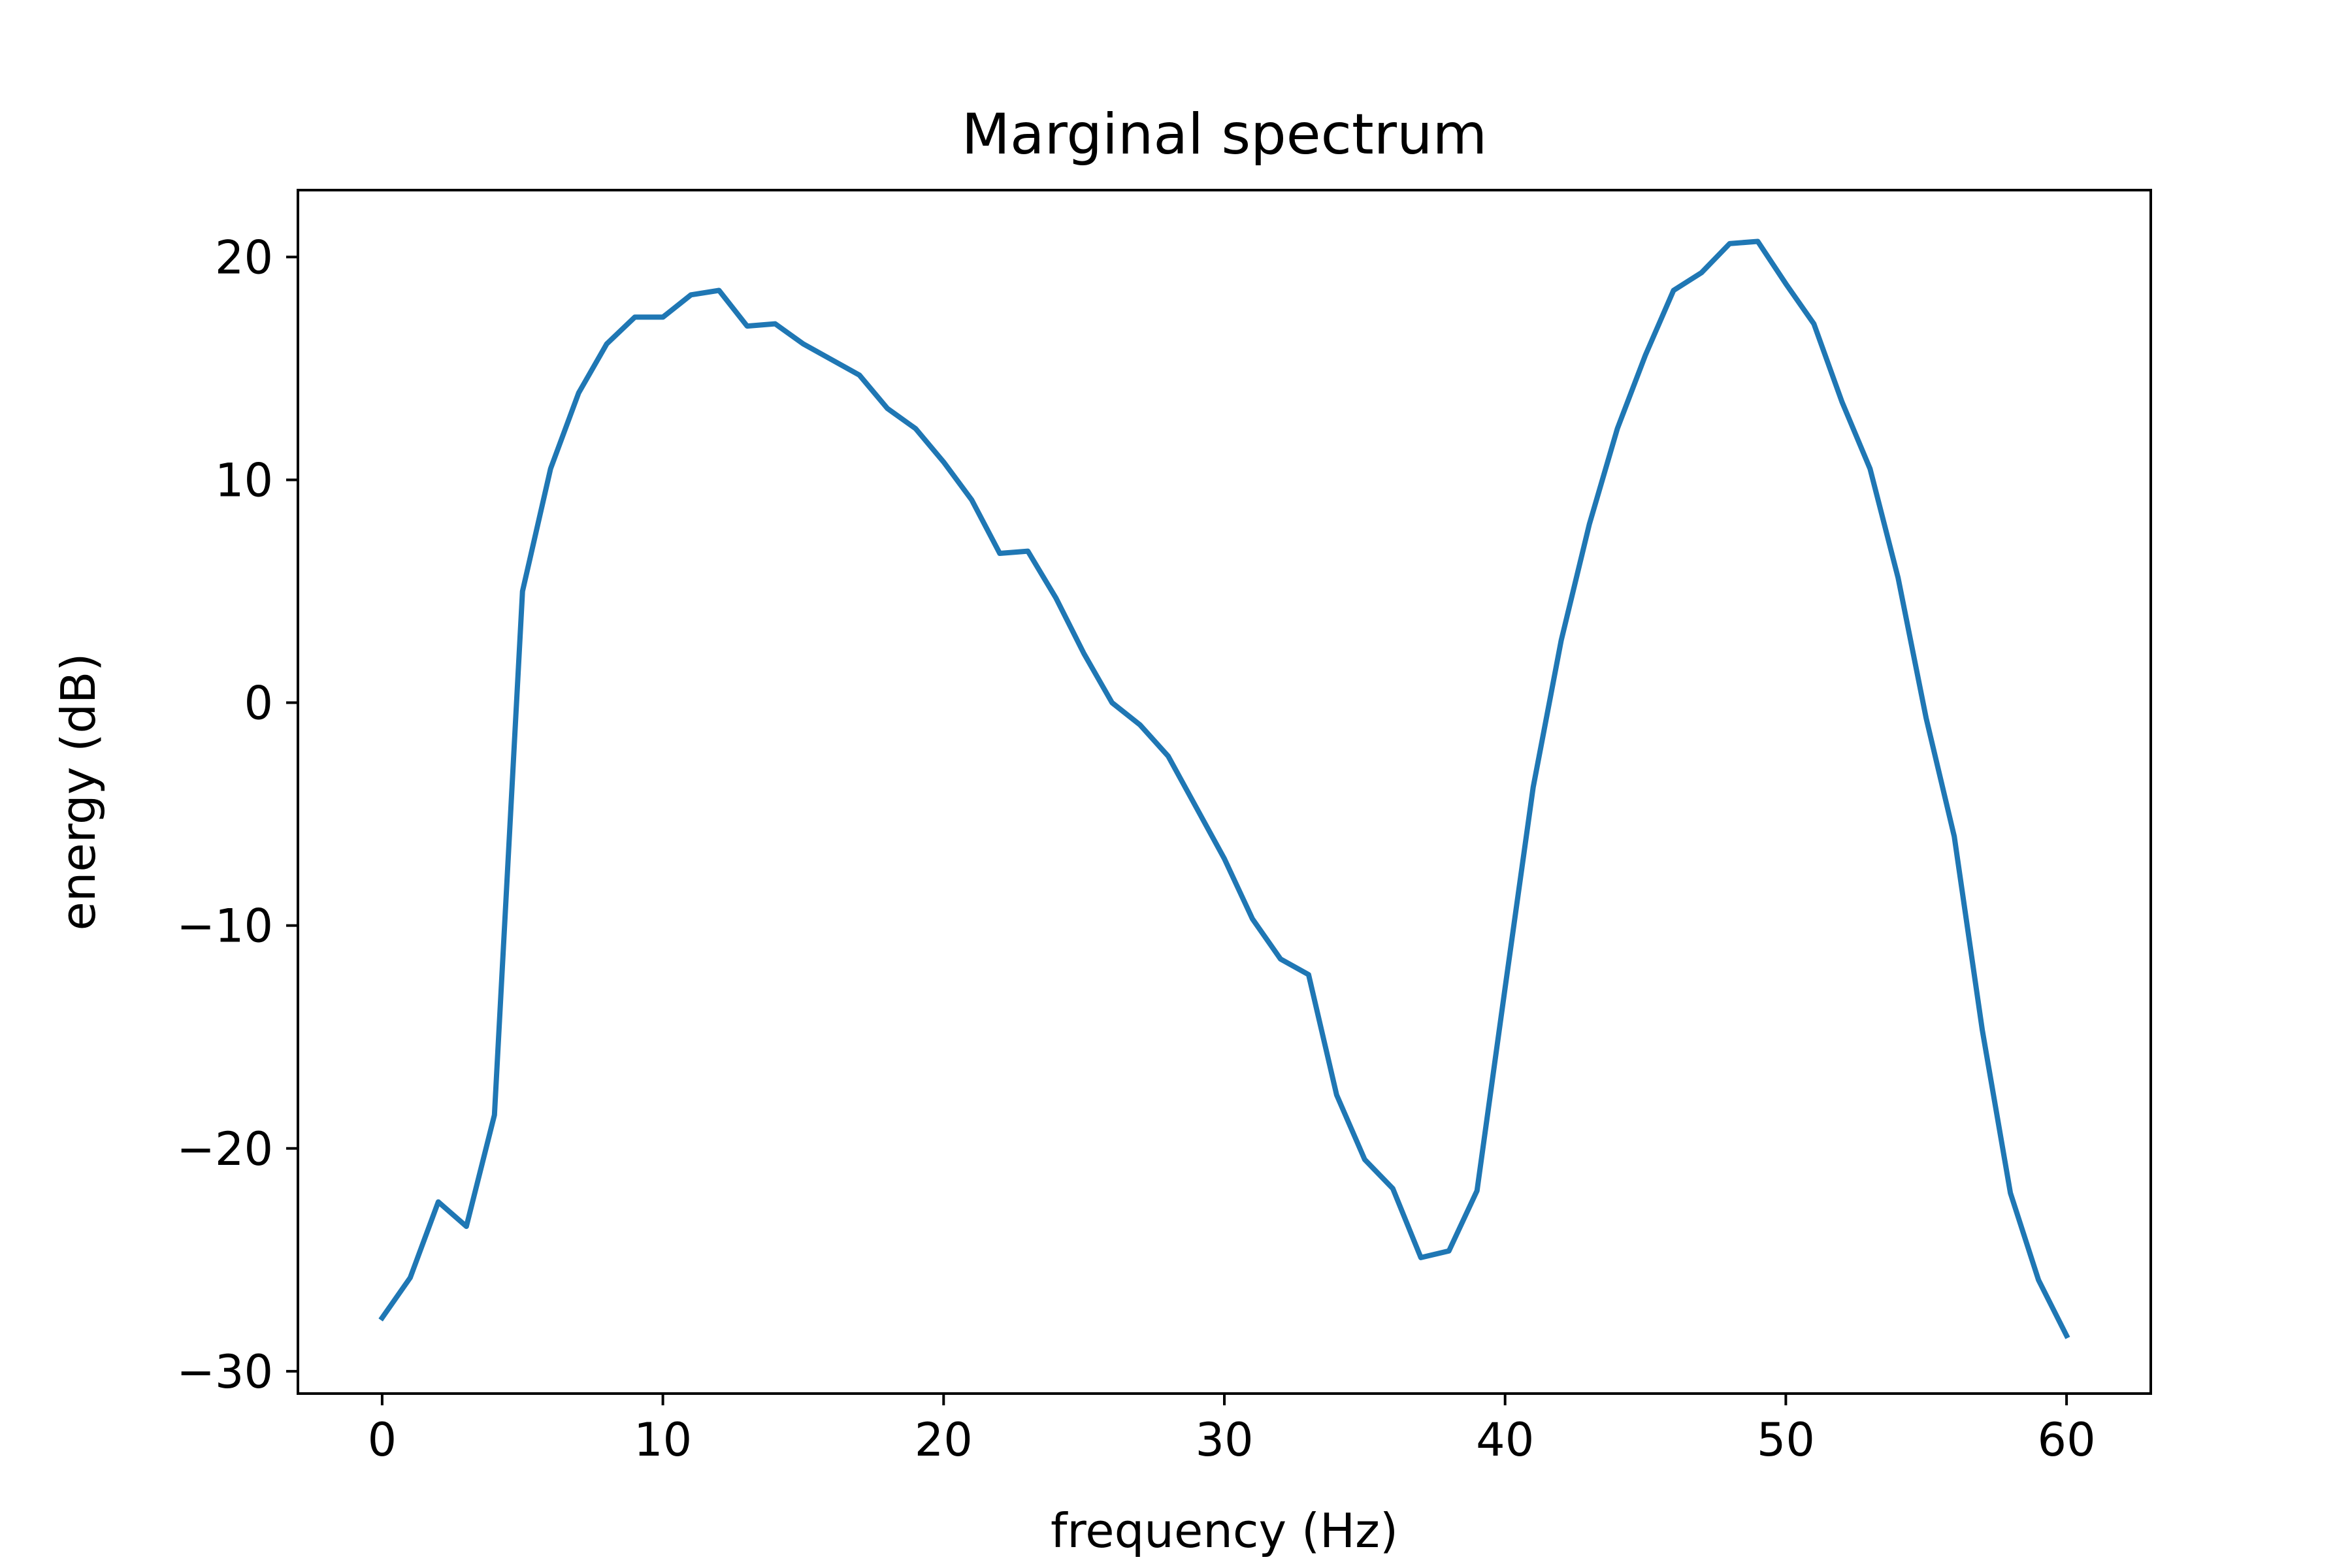 Image resolution: width=2352 pixels, height=1568 pixels. I want to click on x-tick-label: 10, so click(663, 1440).